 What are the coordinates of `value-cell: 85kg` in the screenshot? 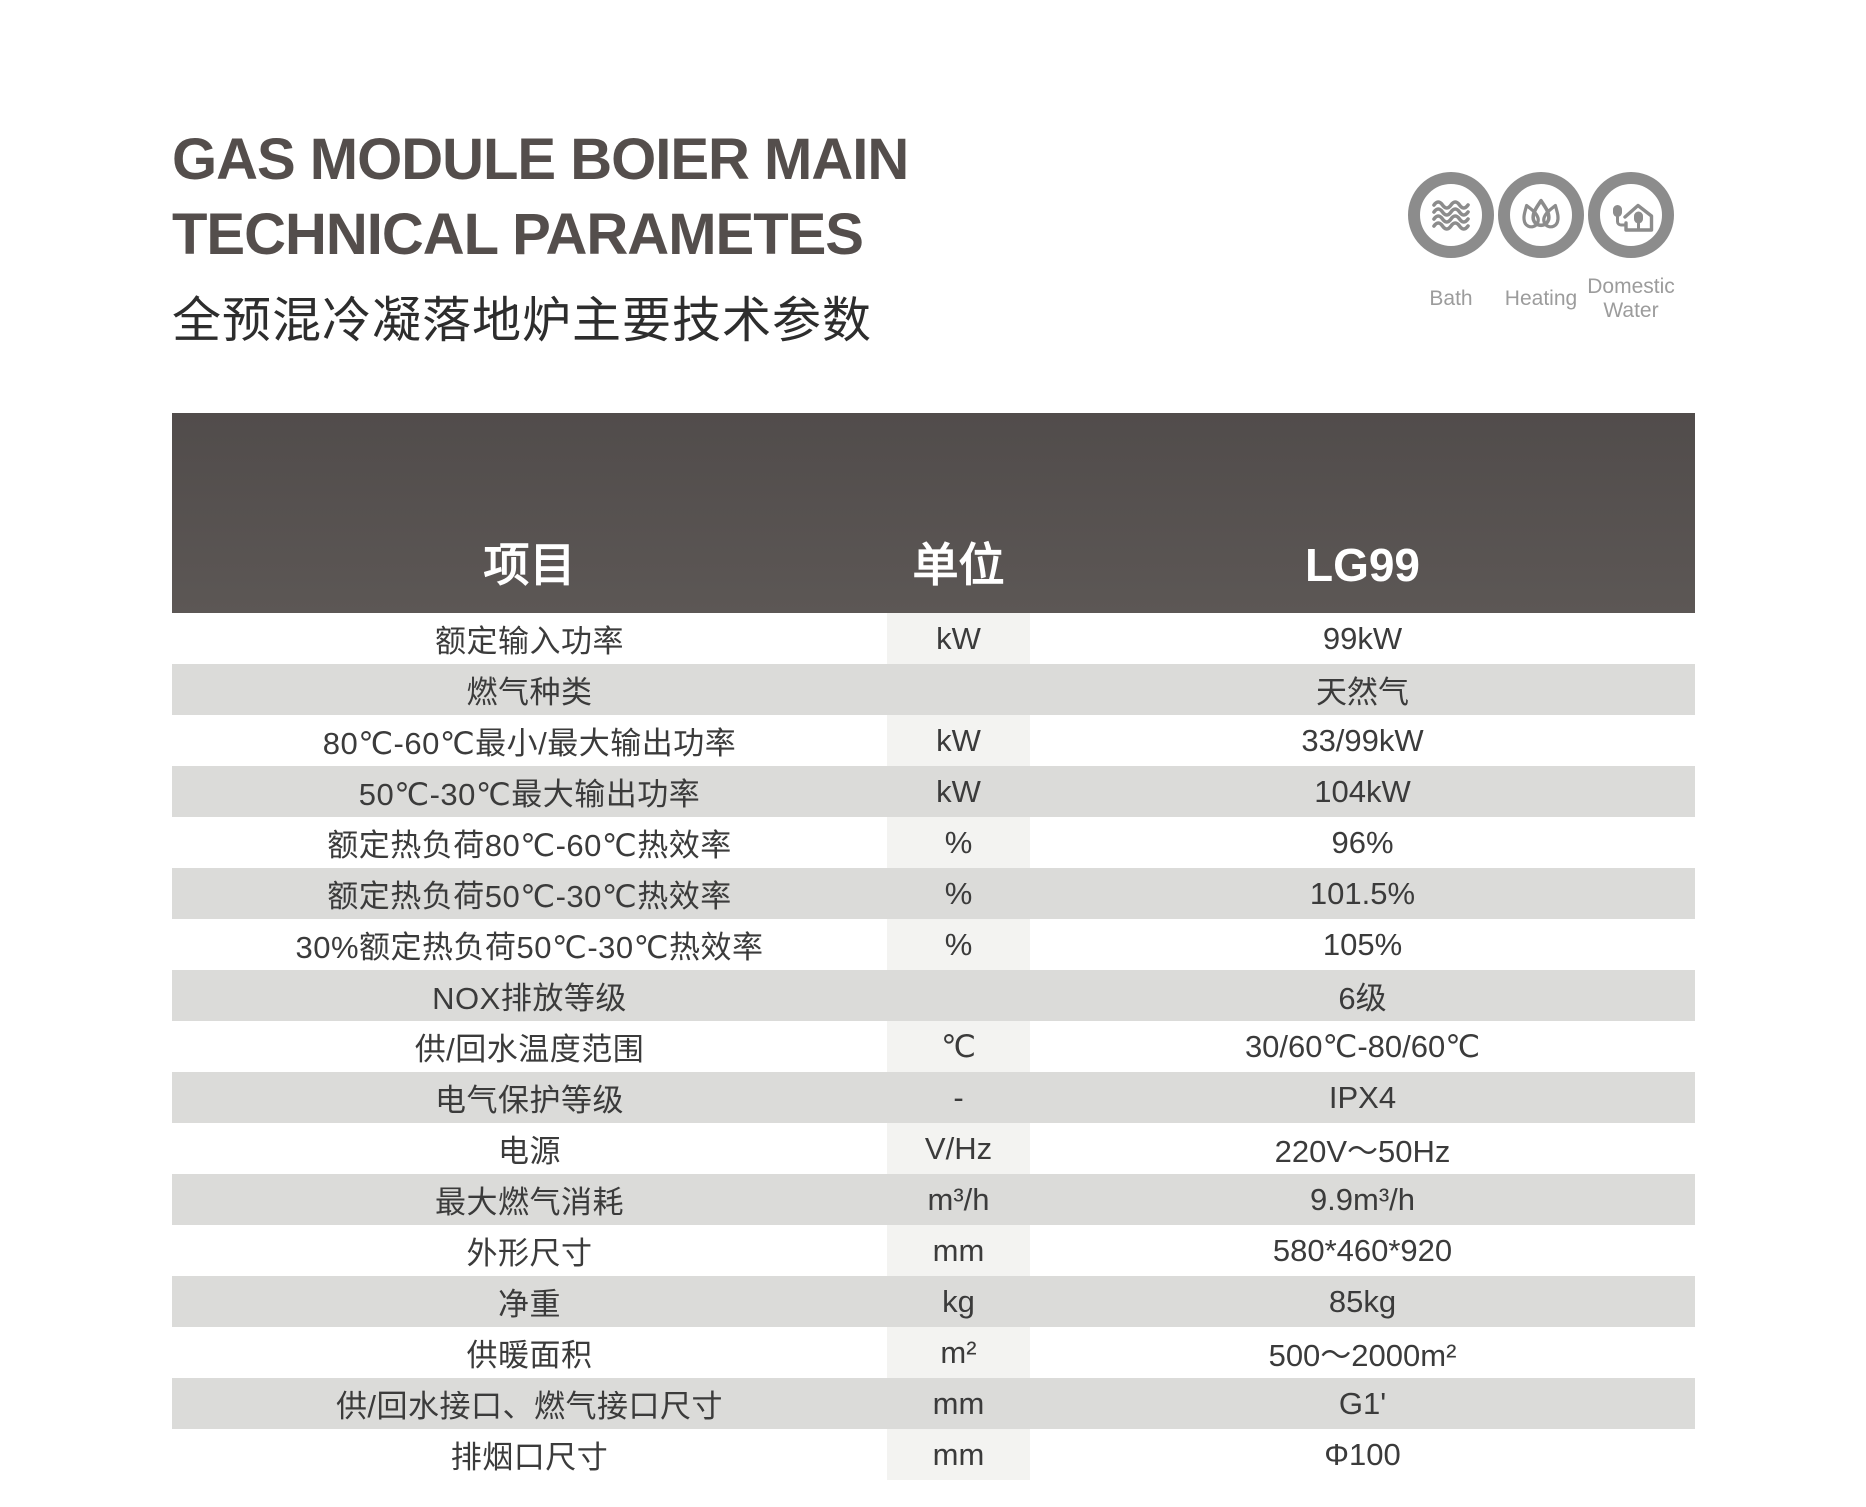 It's located at (1362, 1301).